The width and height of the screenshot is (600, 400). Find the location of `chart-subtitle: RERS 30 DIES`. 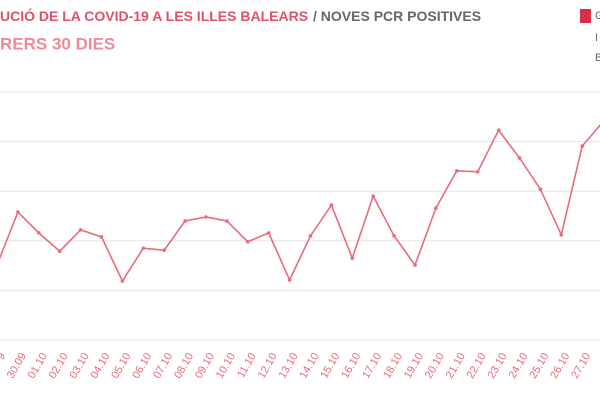

chart-subtitle: RERS 30 DIES is located at coordinates (57, 43).